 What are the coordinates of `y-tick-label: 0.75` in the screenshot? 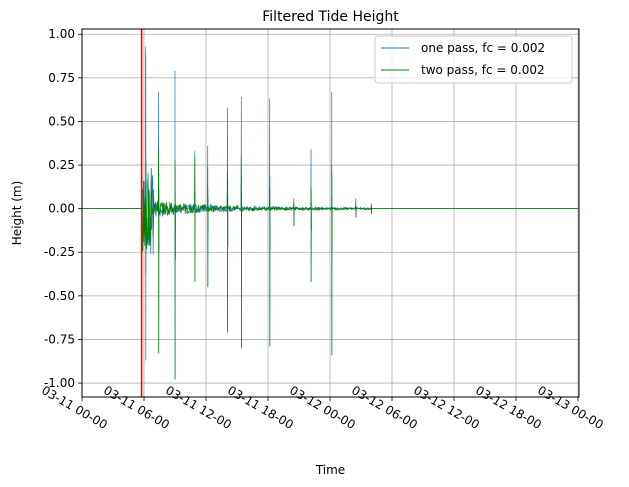 It's located at (61, 78).